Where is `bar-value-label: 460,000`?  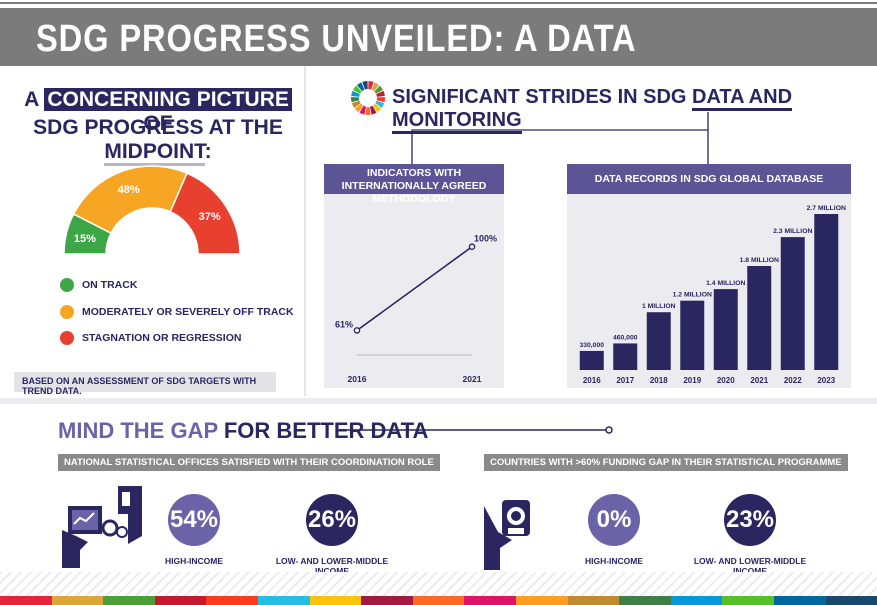 bar-value-label: 460,000 is located at coordinates (625, 337).